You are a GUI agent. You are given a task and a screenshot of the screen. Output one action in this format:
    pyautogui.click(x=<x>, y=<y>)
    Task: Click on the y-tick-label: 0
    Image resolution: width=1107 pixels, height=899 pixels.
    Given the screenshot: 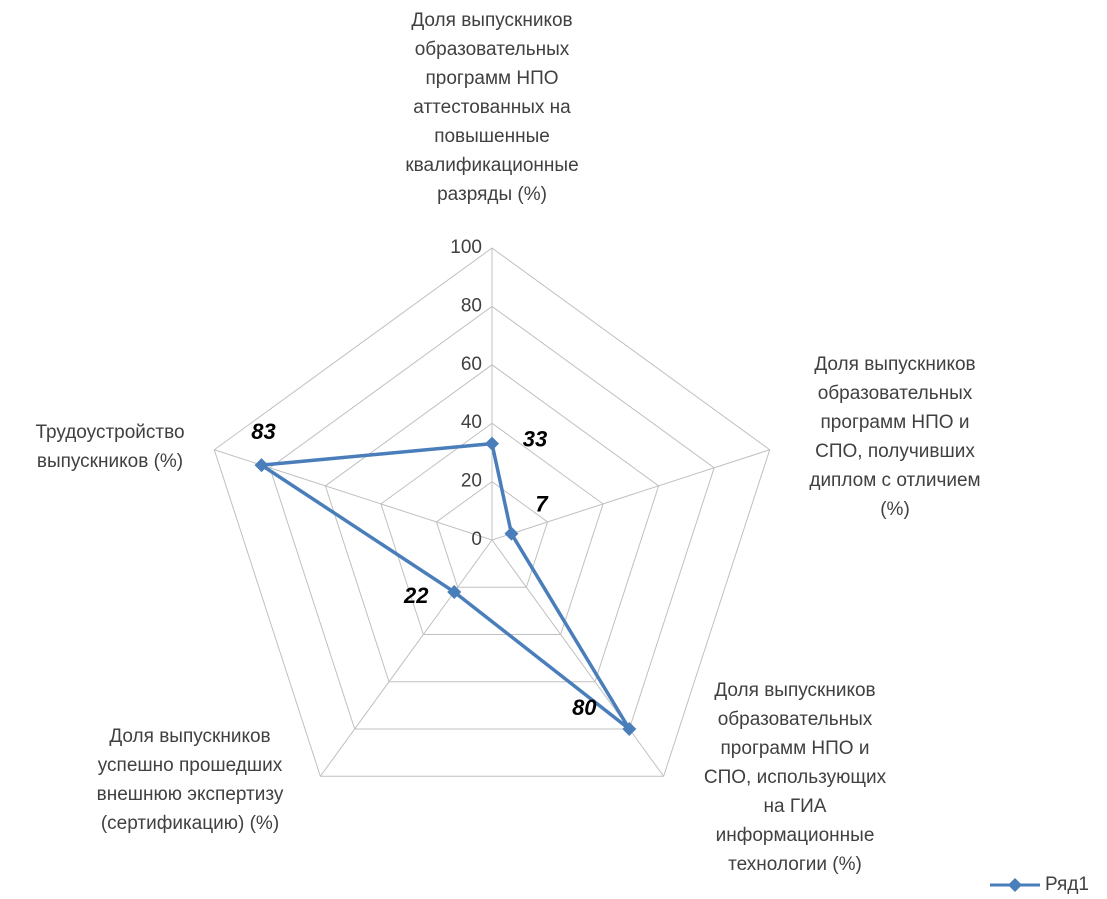 What is the action you would take?
    pyautogui.click(x=476, y=539)
    